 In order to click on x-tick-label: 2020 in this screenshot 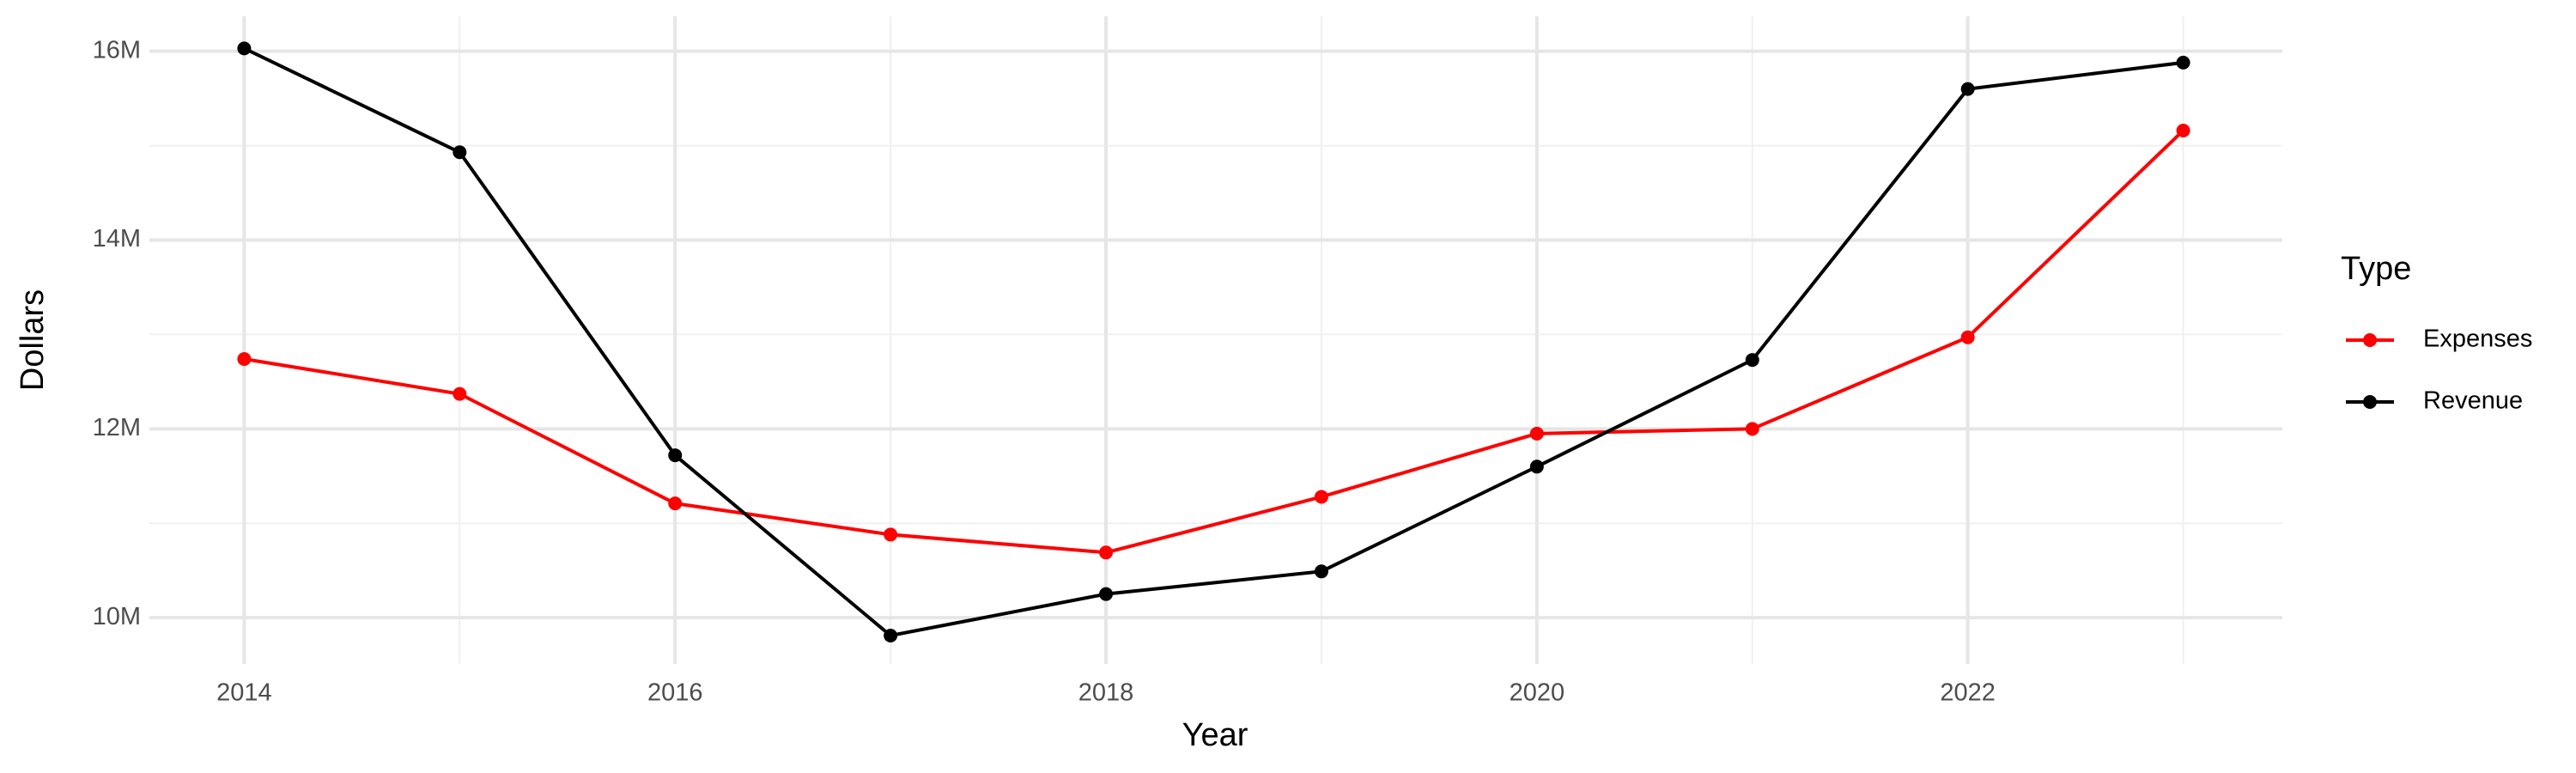, I will do `click(1537, 693)`.